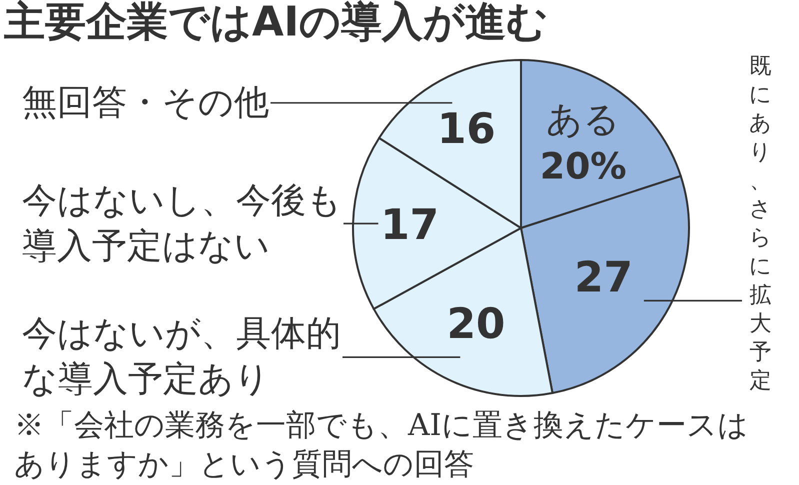  Describe the element at coordinates (760, 224) in the screenshot. I see `category-label: 既にあり、さらに拡大予定` at that location.